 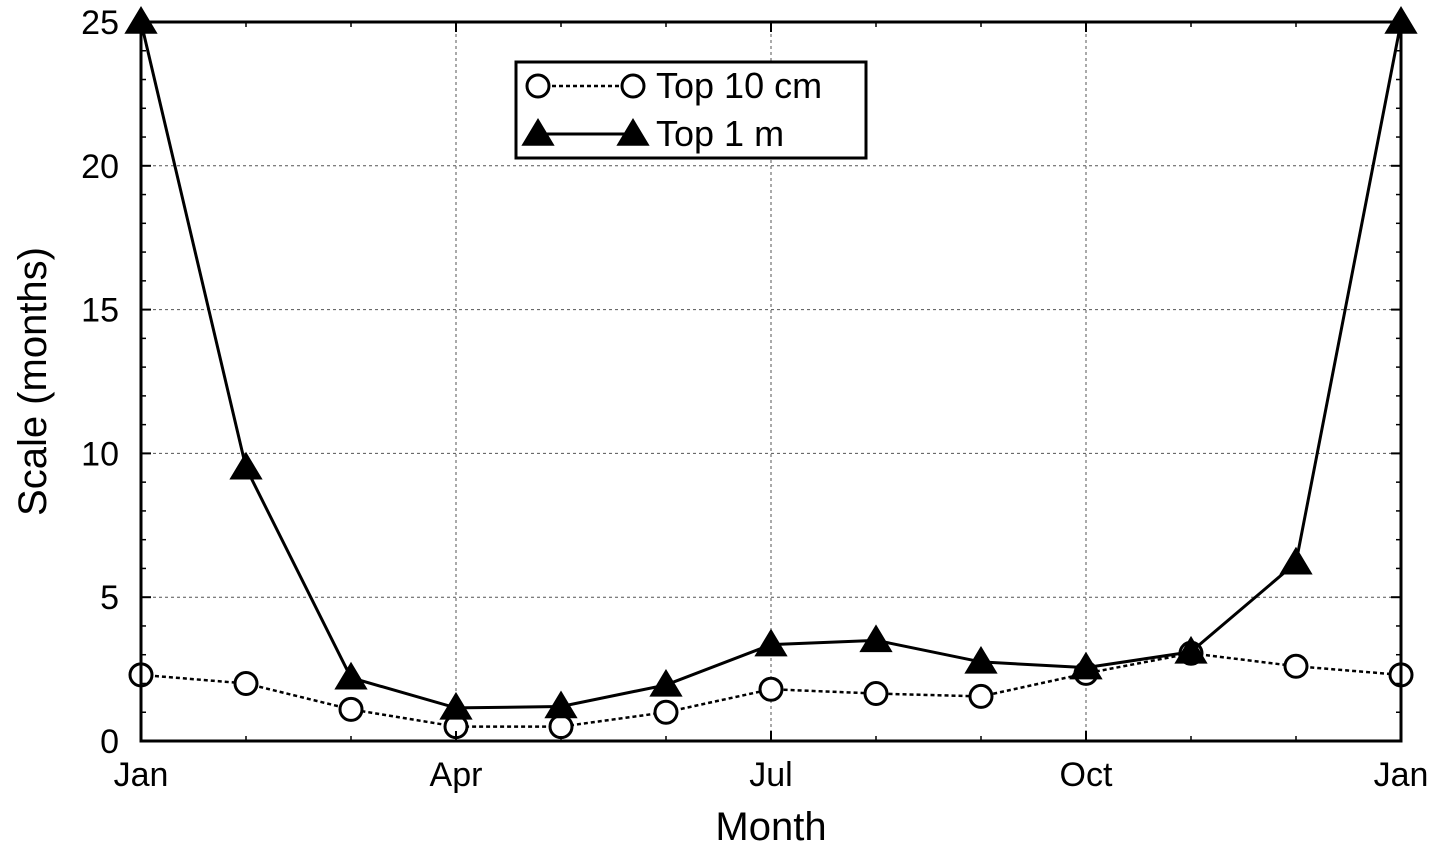 I want to click on legend: Top 10 cm Top 1 m, so click(x=691, y=110).